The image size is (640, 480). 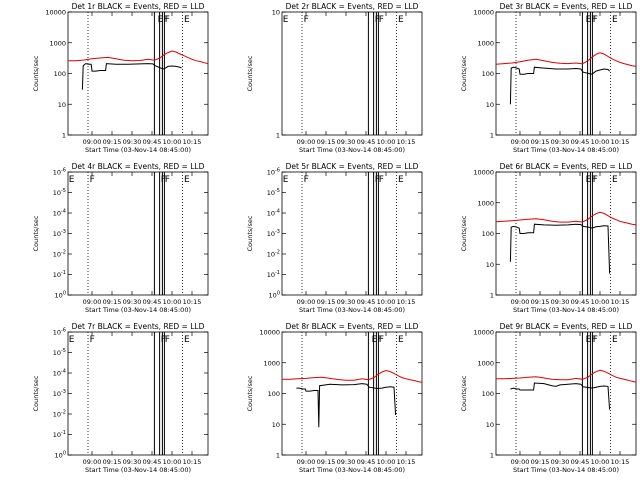 What do you see at coordinates (566, 6) in the screenshot?
I see `chart-title: Det 3r BLACK = Events, RED = LLD` at bounding box center [566, 6].